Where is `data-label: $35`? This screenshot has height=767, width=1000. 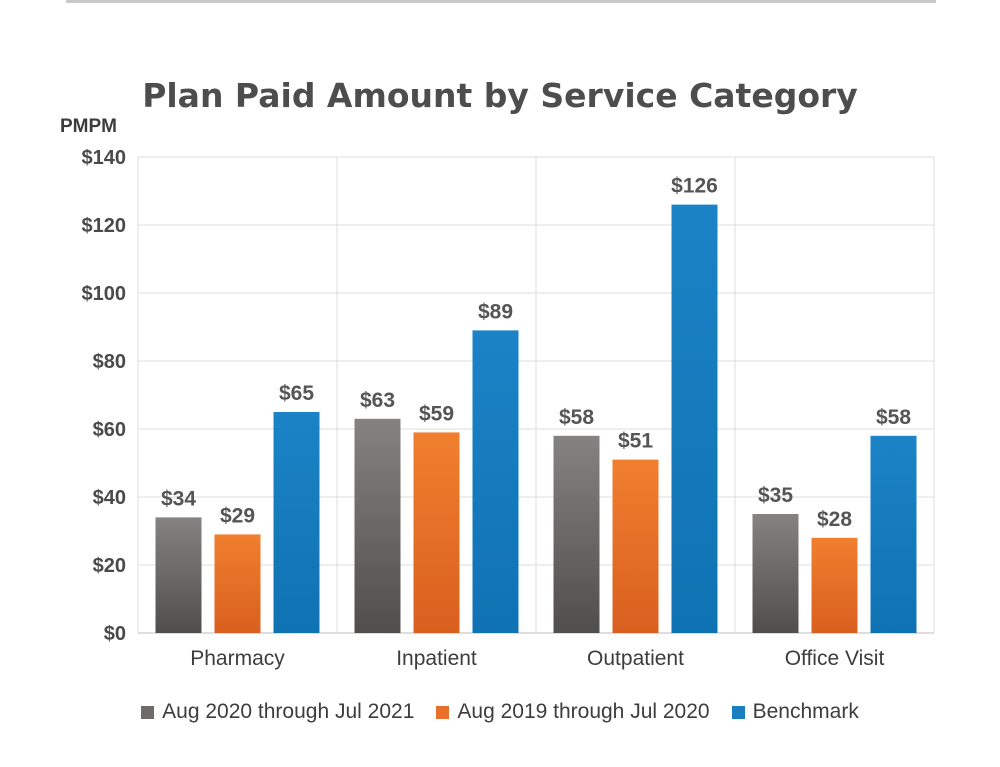 data-label: $35 is located at coordinates (775, 495).